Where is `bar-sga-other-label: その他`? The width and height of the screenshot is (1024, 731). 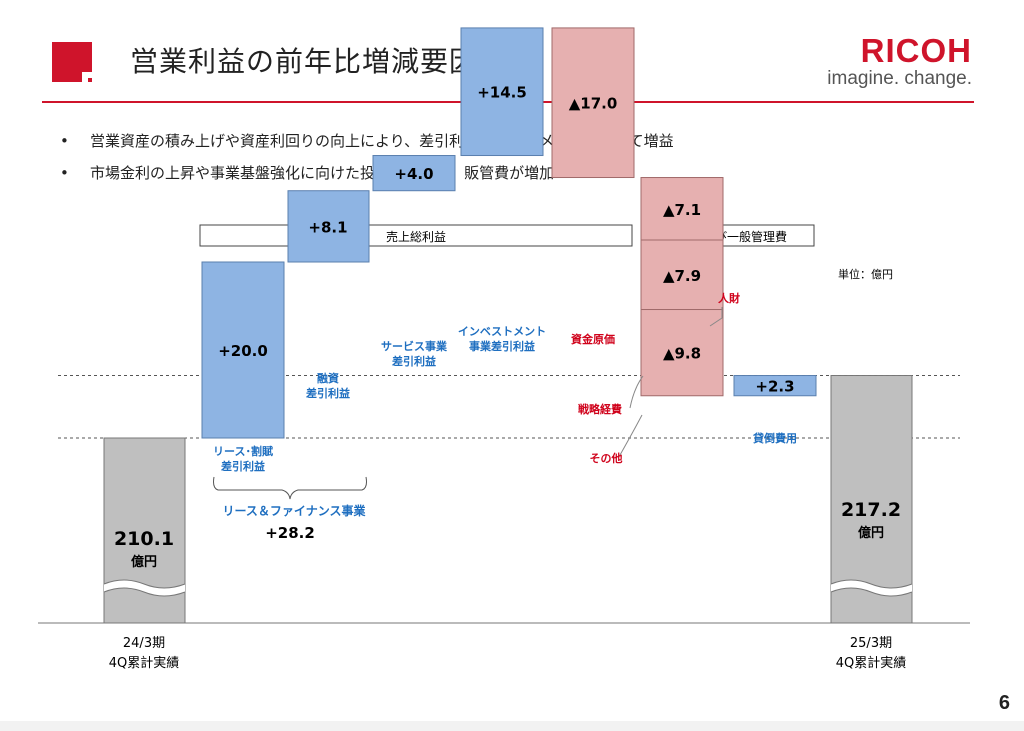 bar-sga-other-label: その他 is located at coordinates (606, 458).